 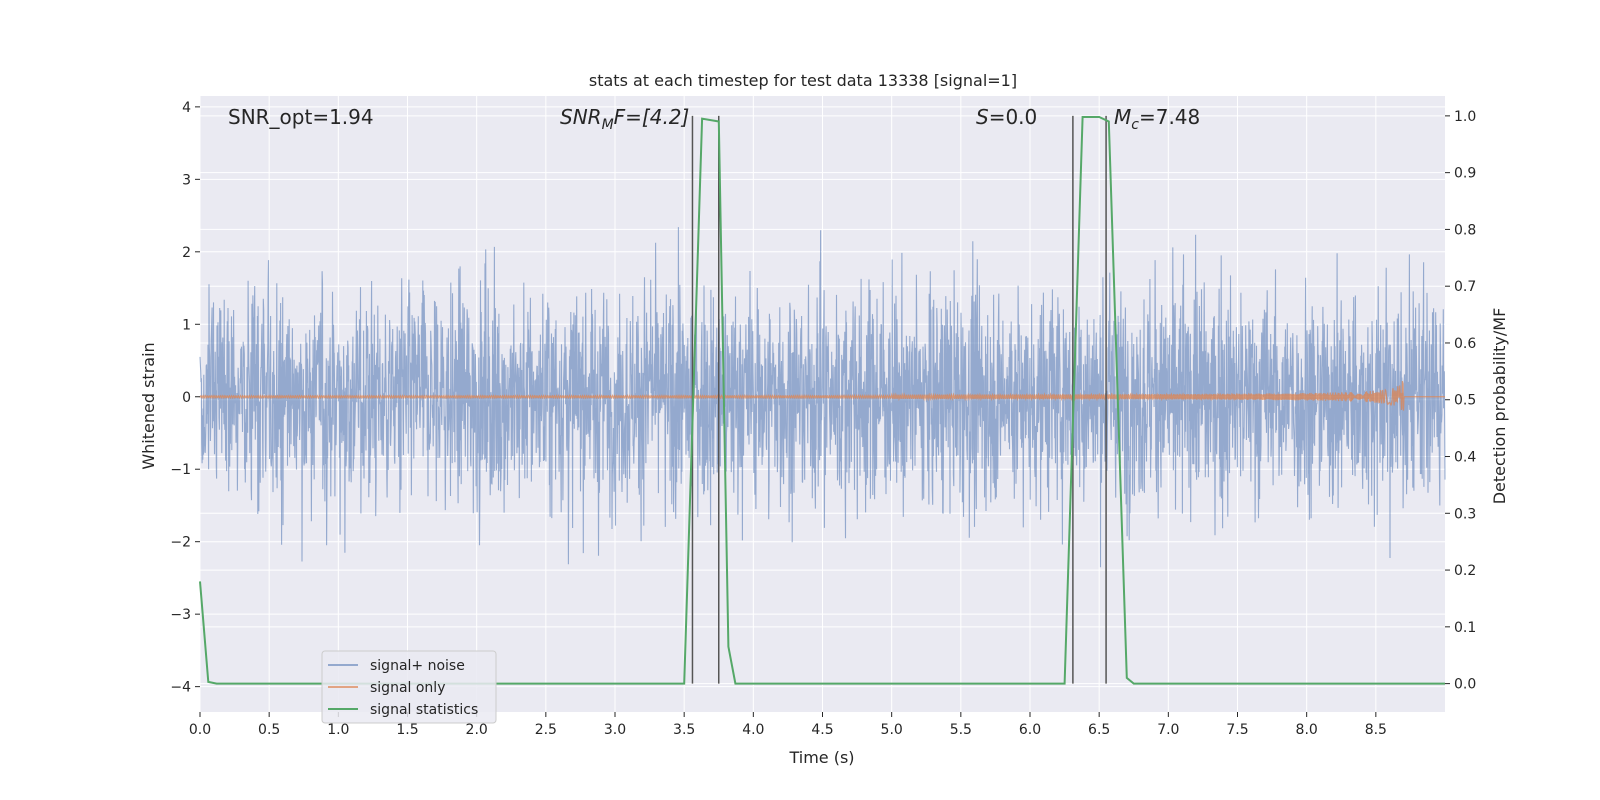 I want to click on x-tick-label-1: 0.5, so click(x=269, y=730).